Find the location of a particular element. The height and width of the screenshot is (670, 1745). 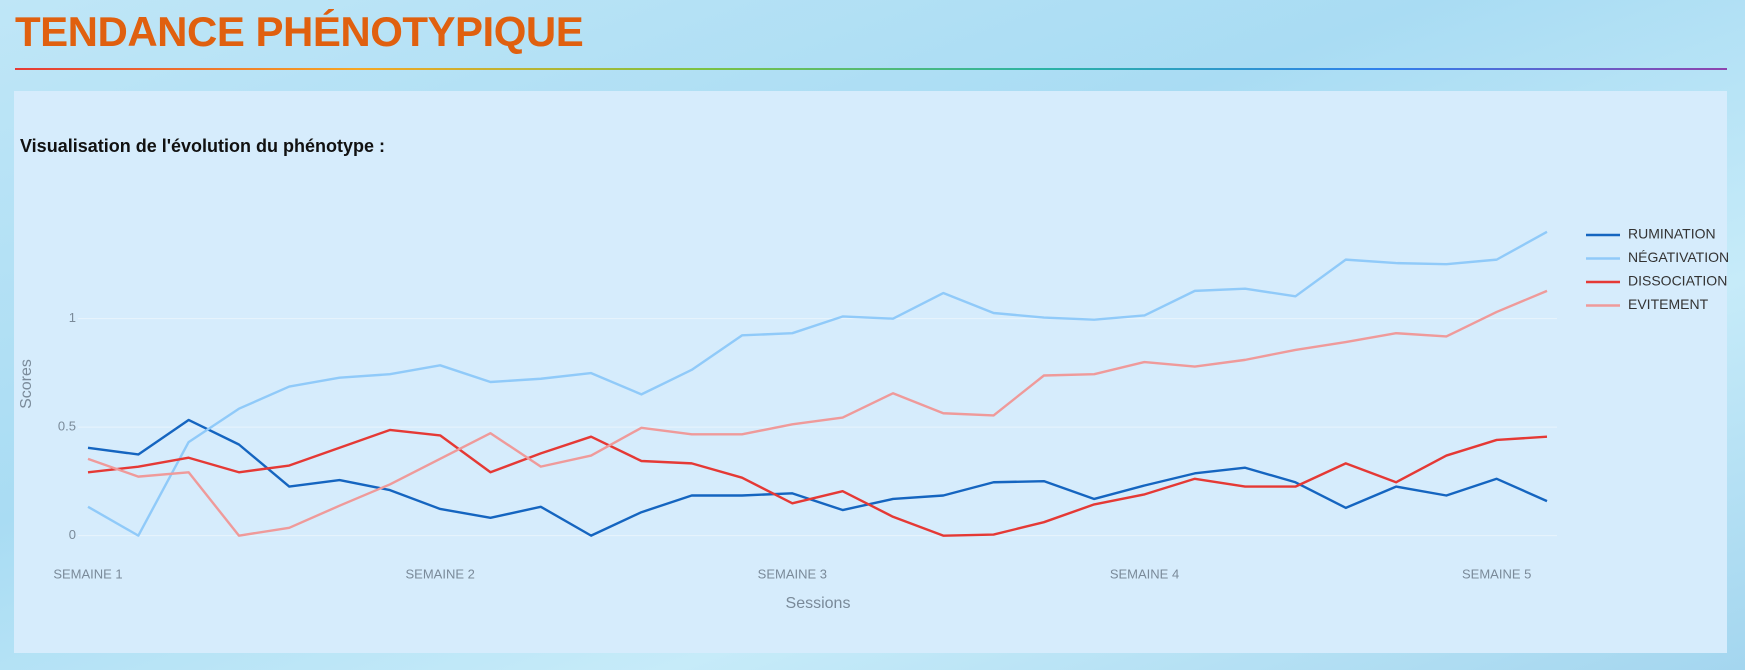

x-tick-label: SEMAINE 1 is located at coordinates (87, 573).